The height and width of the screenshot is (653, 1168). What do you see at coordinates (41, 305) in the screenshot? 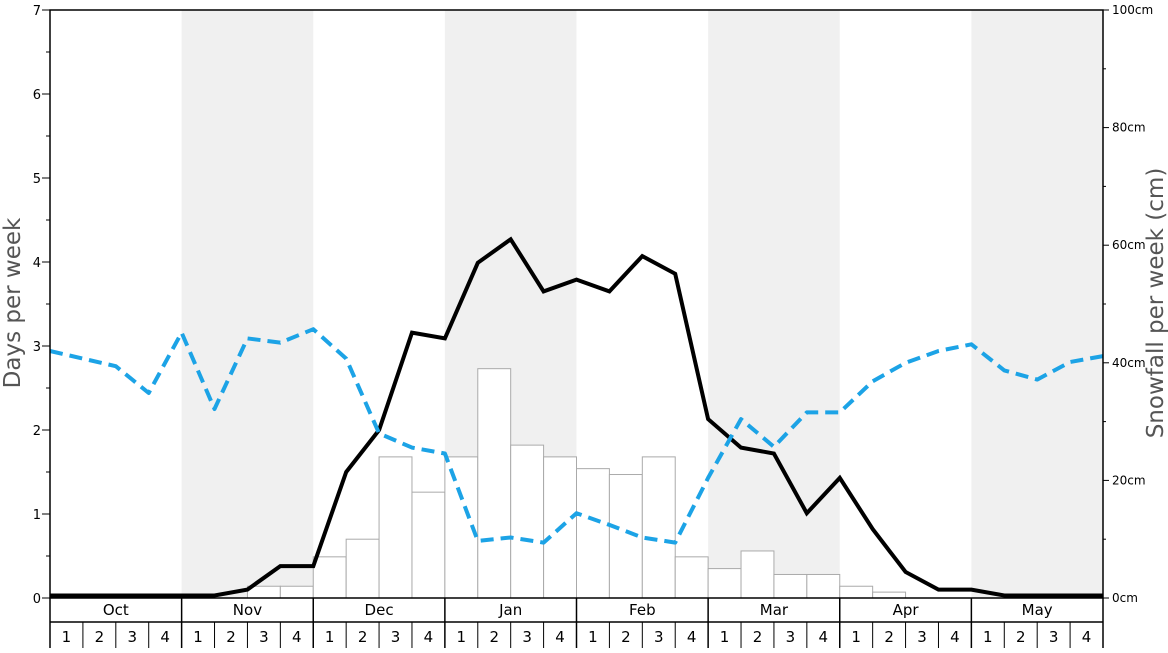
I see `left-axis: 0 1 2 3 4 5 6 7` at bounding box center [41, 305].